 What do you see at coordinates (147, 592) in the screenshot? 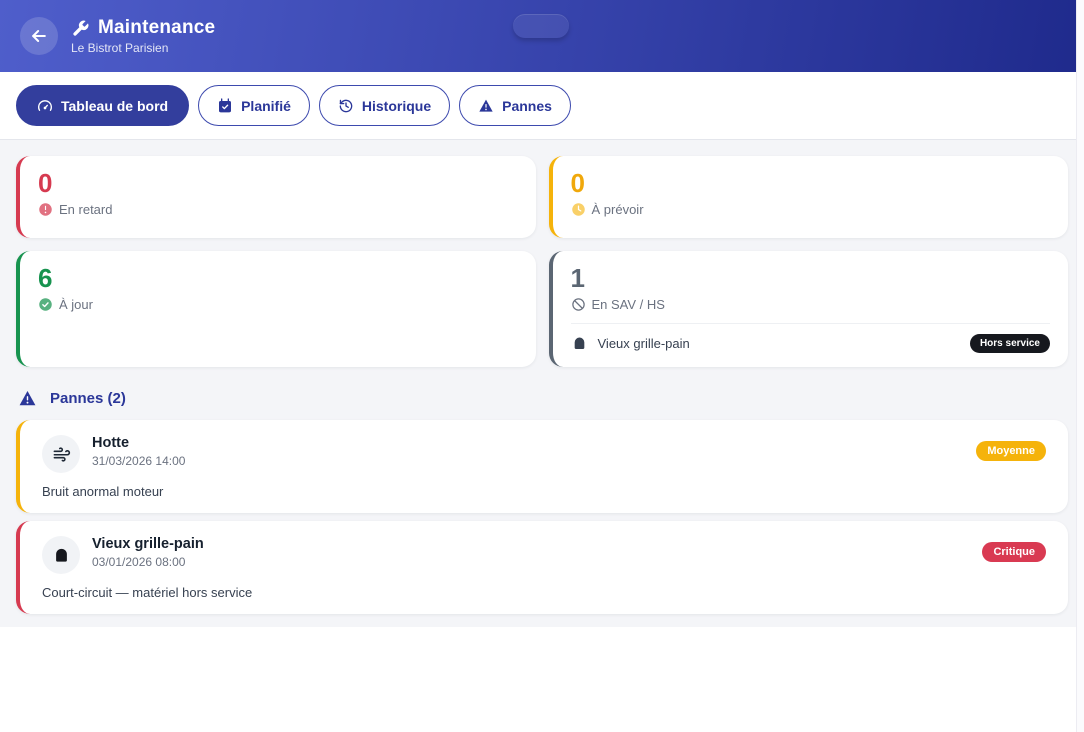
I see `panne-description: Court-circuit — matériel hors service` at bounding box center [147, 592].